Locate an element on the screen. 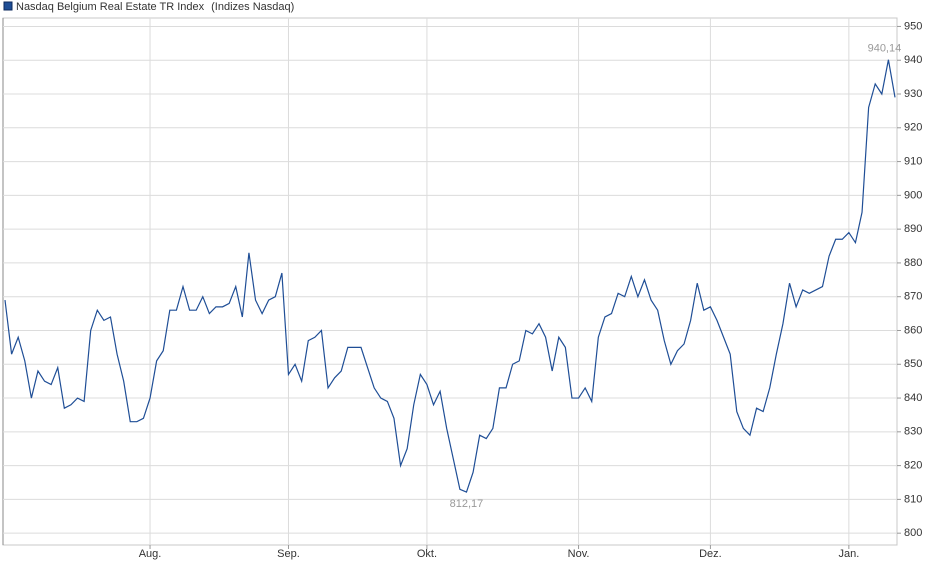  y-tick-label: 910 is located at coordinates (913, 161).